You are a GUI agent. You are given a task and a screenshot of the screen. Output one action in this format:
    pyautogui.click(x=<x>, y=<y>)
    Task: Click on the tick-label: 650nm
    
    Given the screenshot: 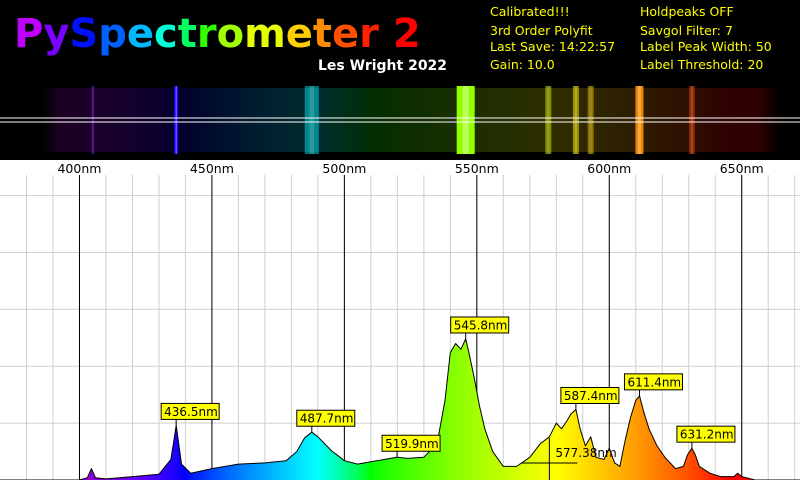 What is the action you would take?
    pyautogui.click(x=742, y=168)
    